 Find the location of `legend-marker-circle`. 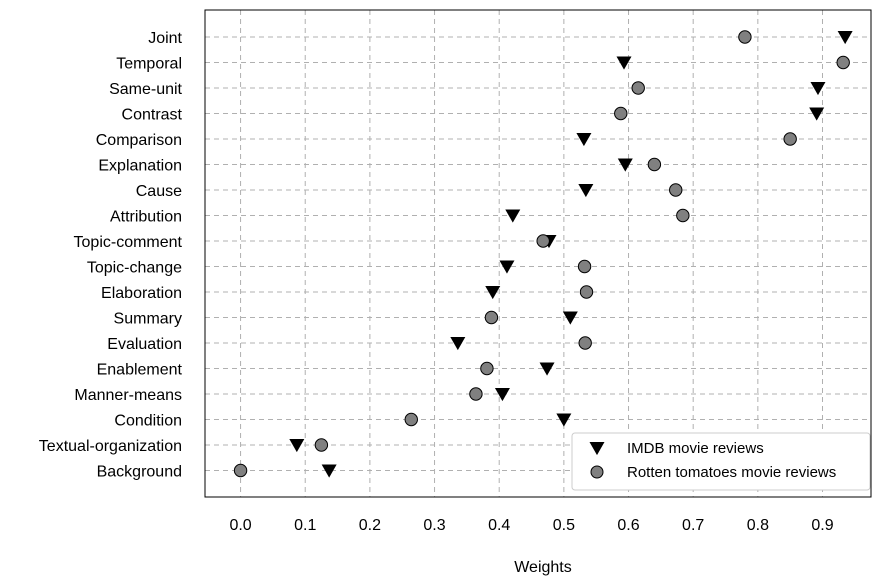

legend-marker-circle is located at coordinates (597, 472).